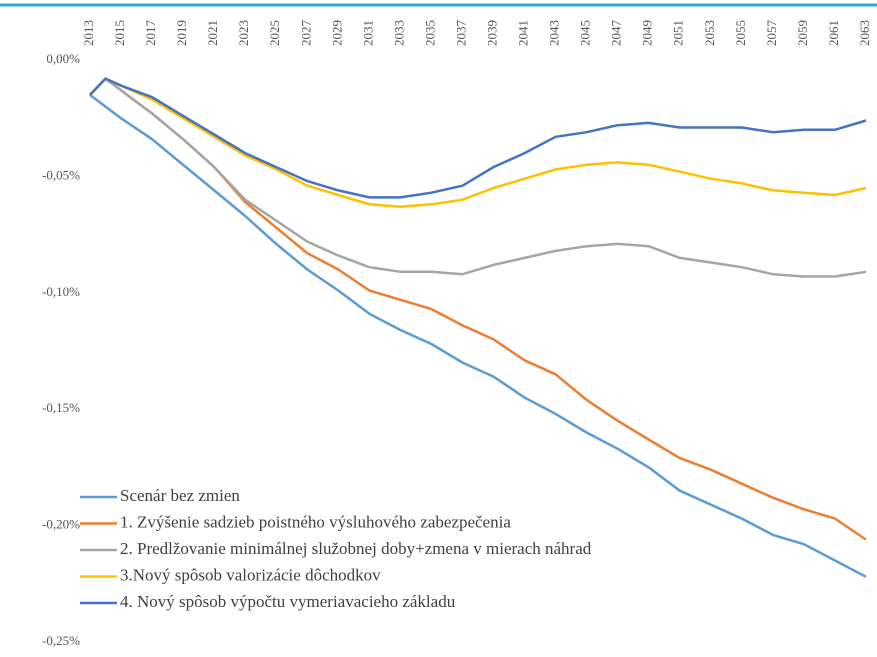  Describe the element at coordinates (771, 33) in the screenshot. I see `x-tick-label: 2057` at that location.